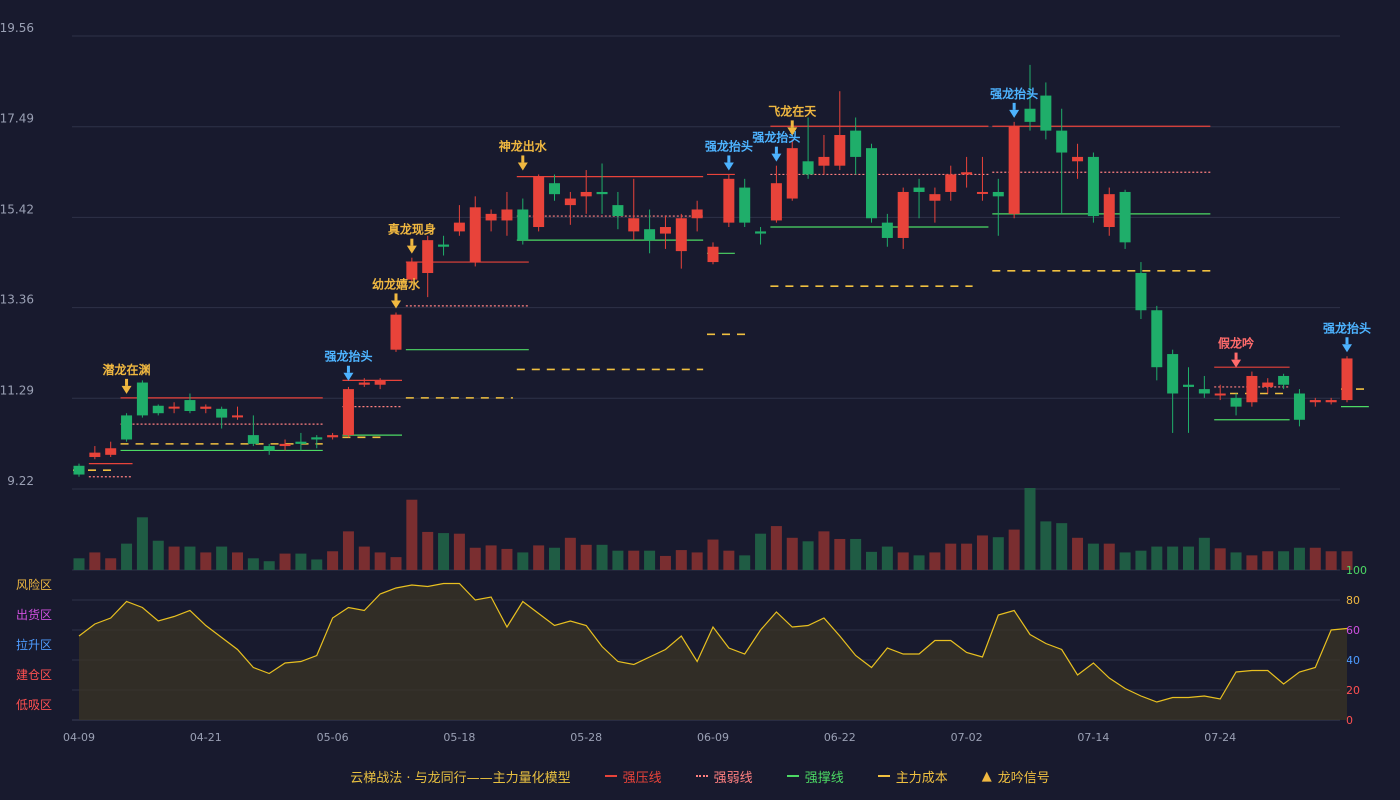 This screenshot has height=800, width=1400. What do you see at coordinates (642, 778) in the screenshot?
I see `legend-resistance-label: 强压线` at bounding box center [642, 778].